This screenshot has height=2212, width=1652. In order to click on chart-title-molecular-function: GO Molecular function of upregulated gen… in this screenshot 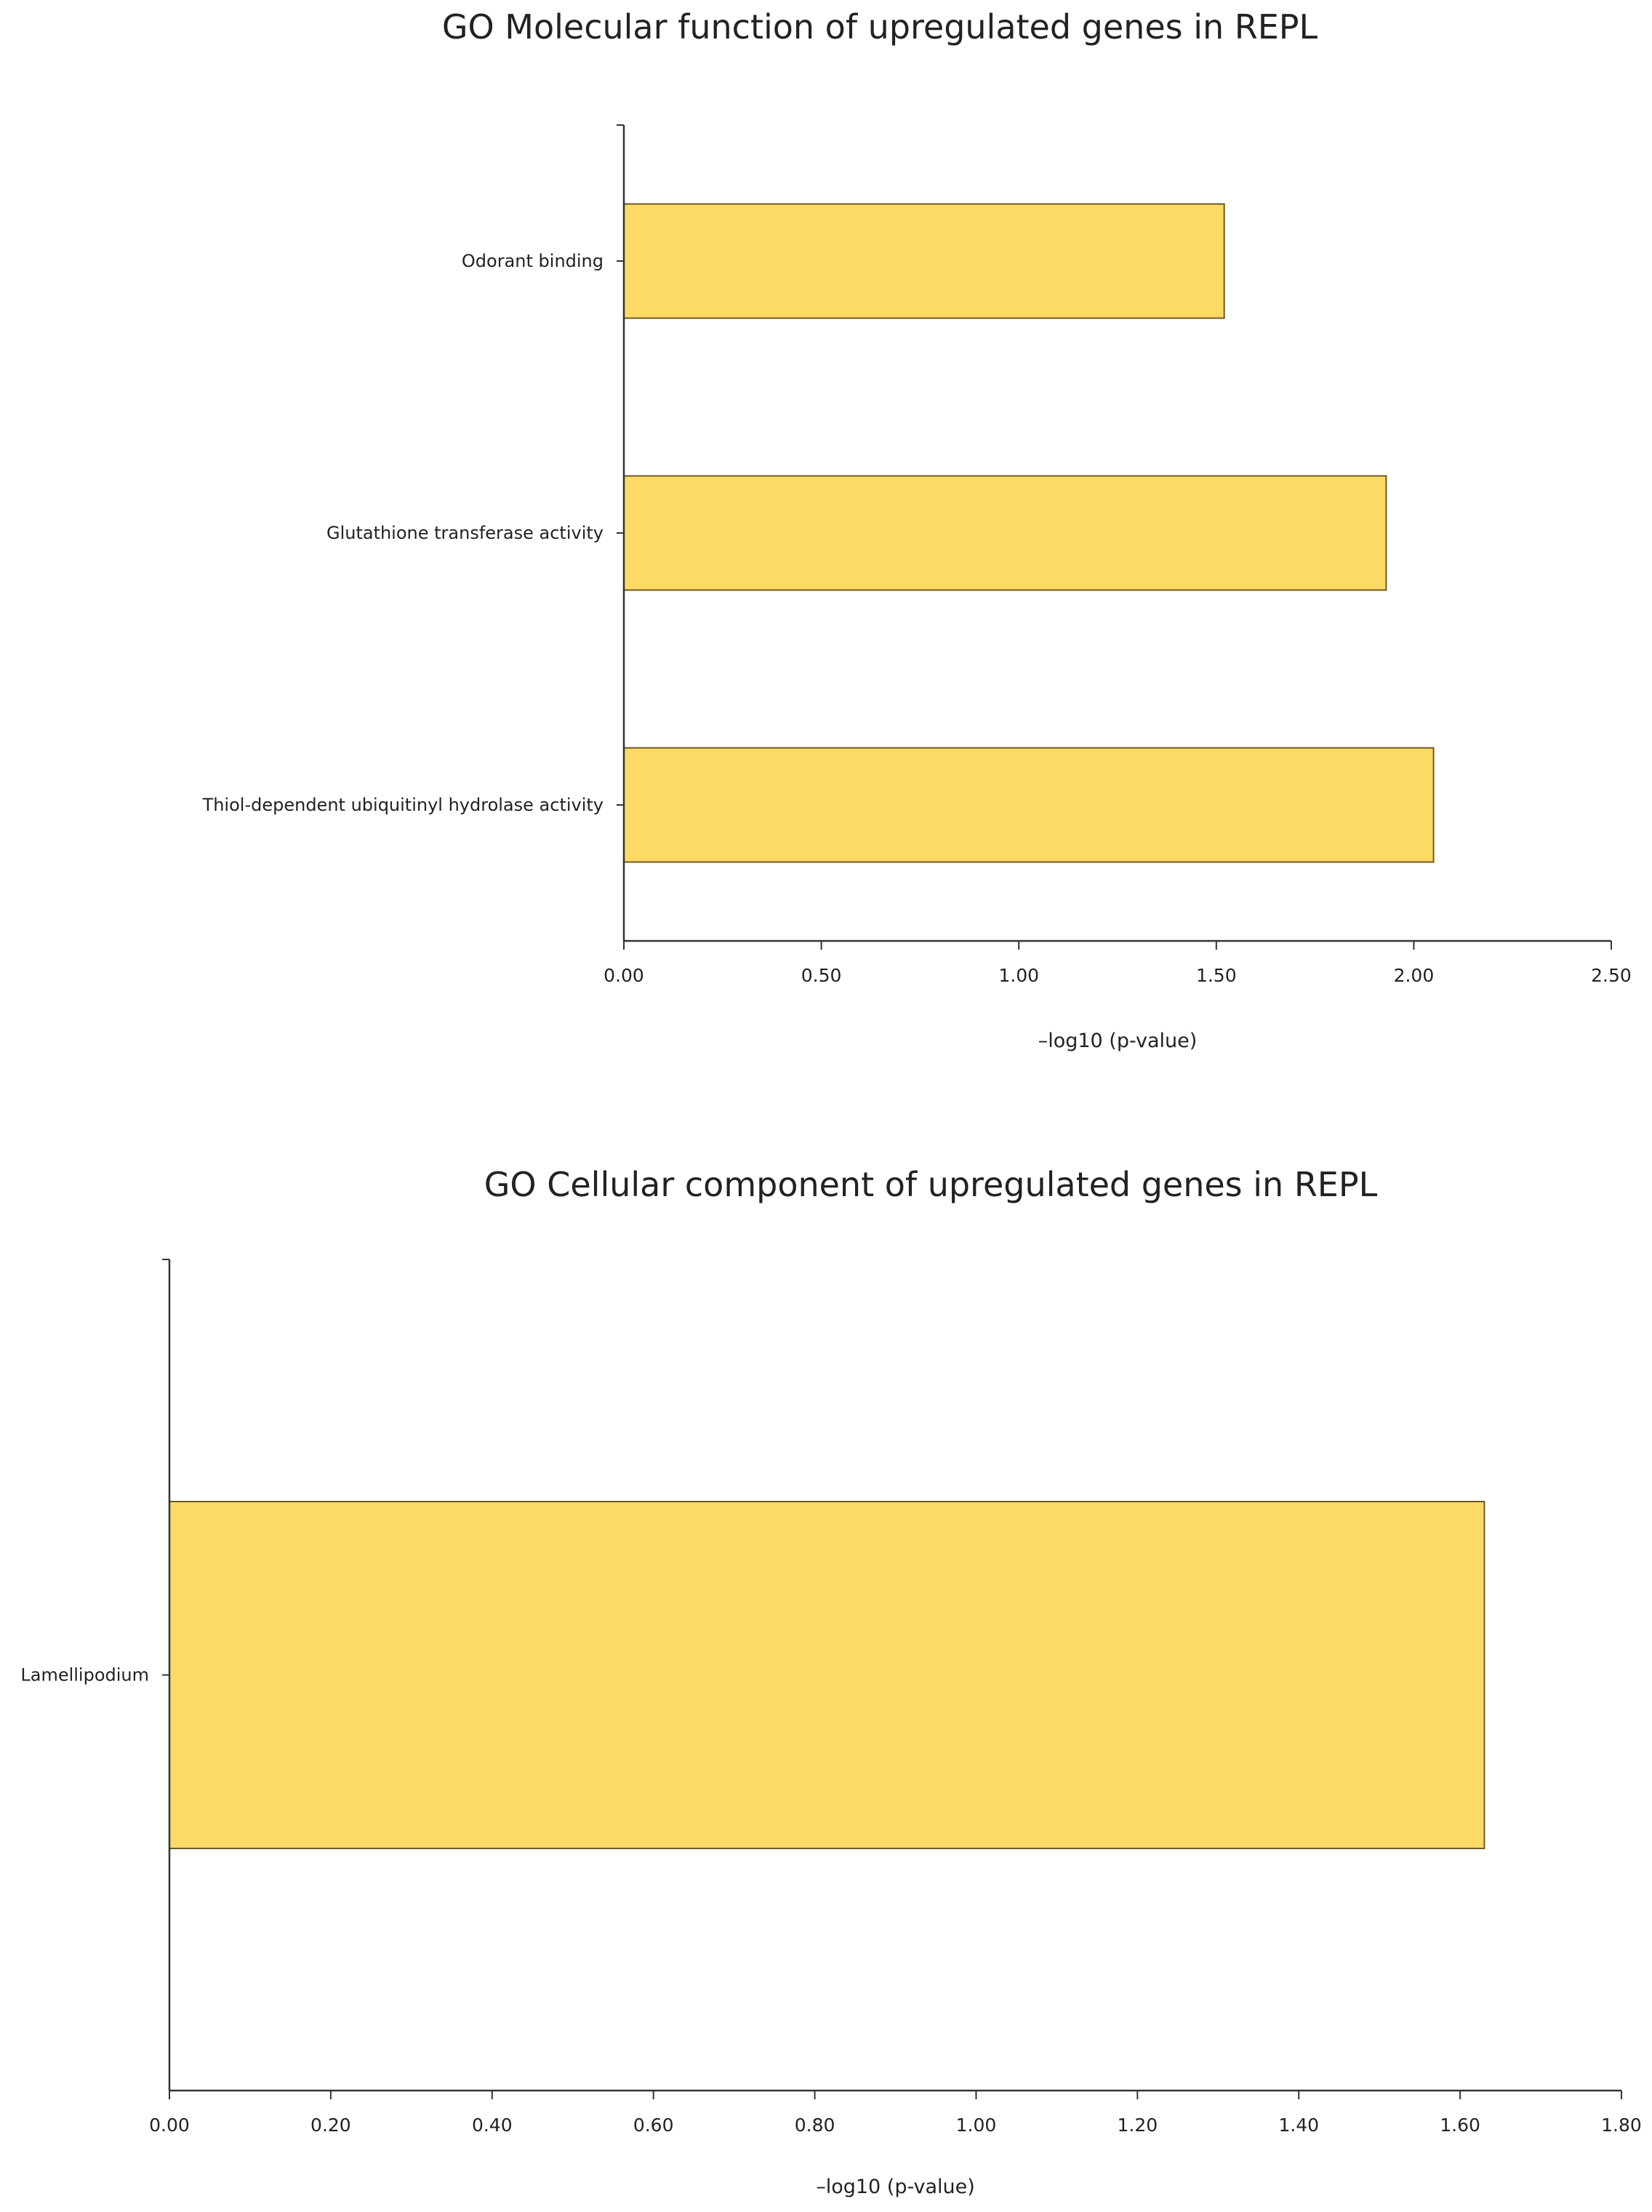, I will do `click(879, 27)`.